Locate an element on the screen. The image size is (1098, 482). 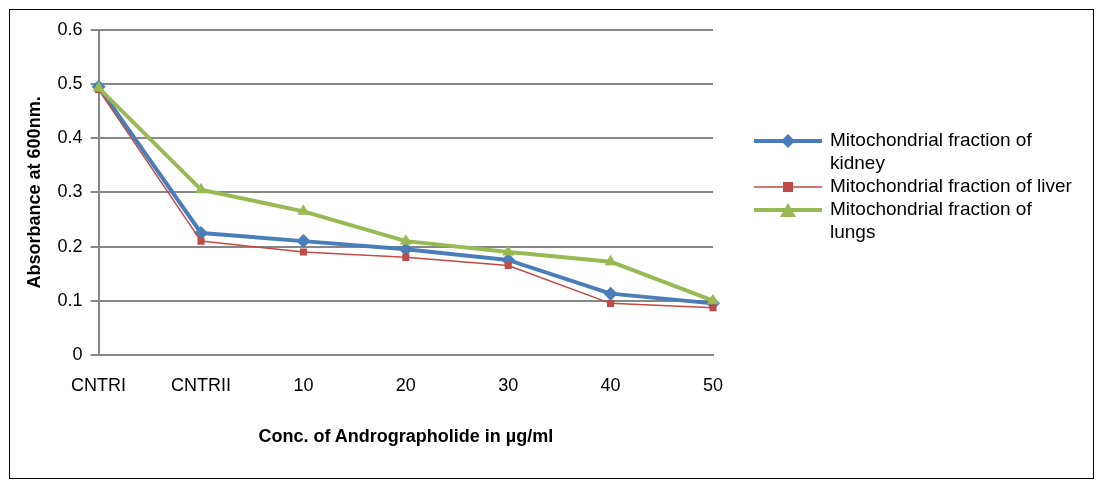
x-tick-label: CNTRI is located at coordinates (99, 384).